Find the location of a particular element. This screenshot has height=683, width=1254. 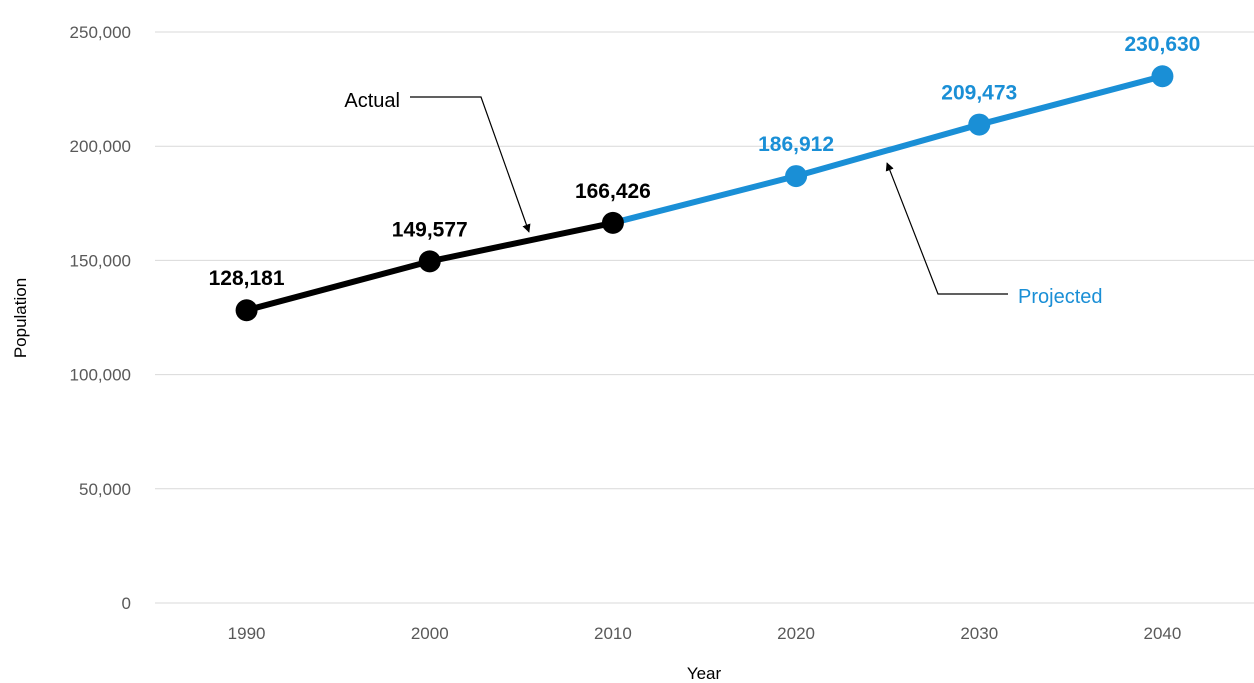

x-tick-label: 2000 is located at coordinates (430, 633).